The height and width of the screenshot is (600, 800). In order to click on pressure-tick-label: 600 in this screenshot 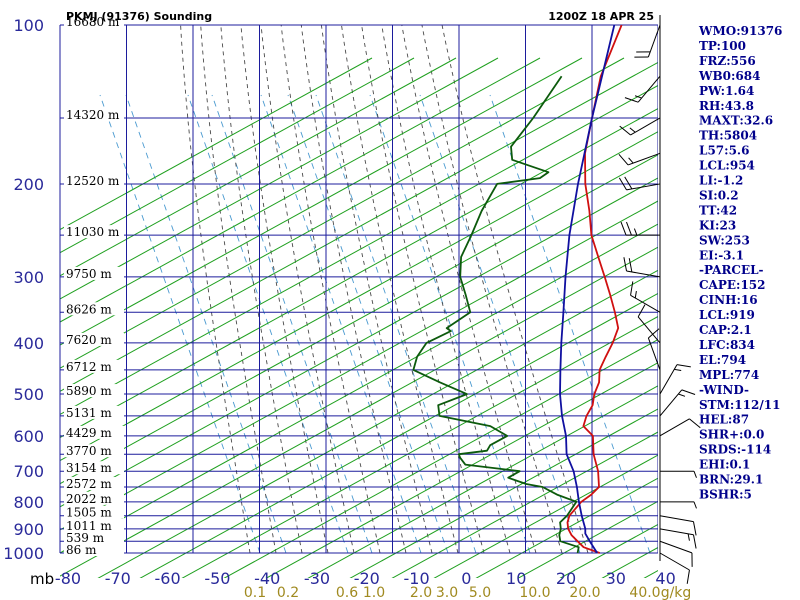, I will do `click(28, 436)`.